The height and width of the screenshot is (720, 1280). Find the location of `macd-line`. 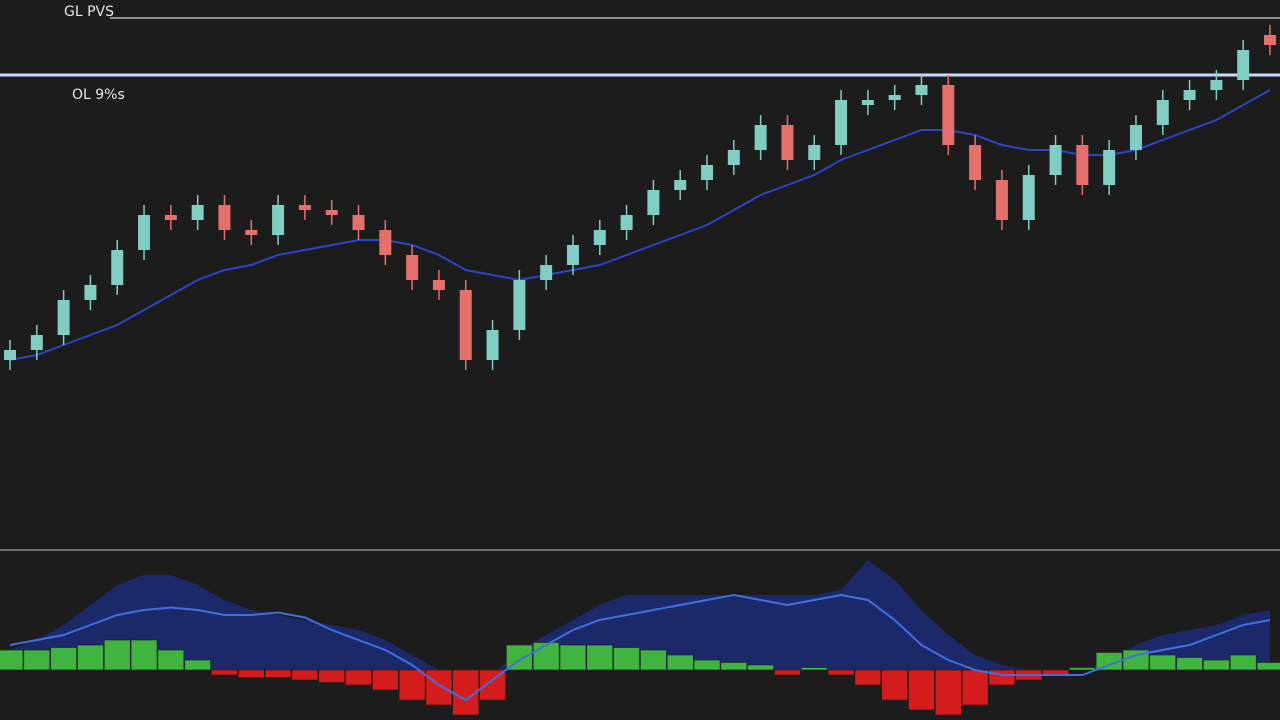

macd-line is located at coordinates (640, 647).